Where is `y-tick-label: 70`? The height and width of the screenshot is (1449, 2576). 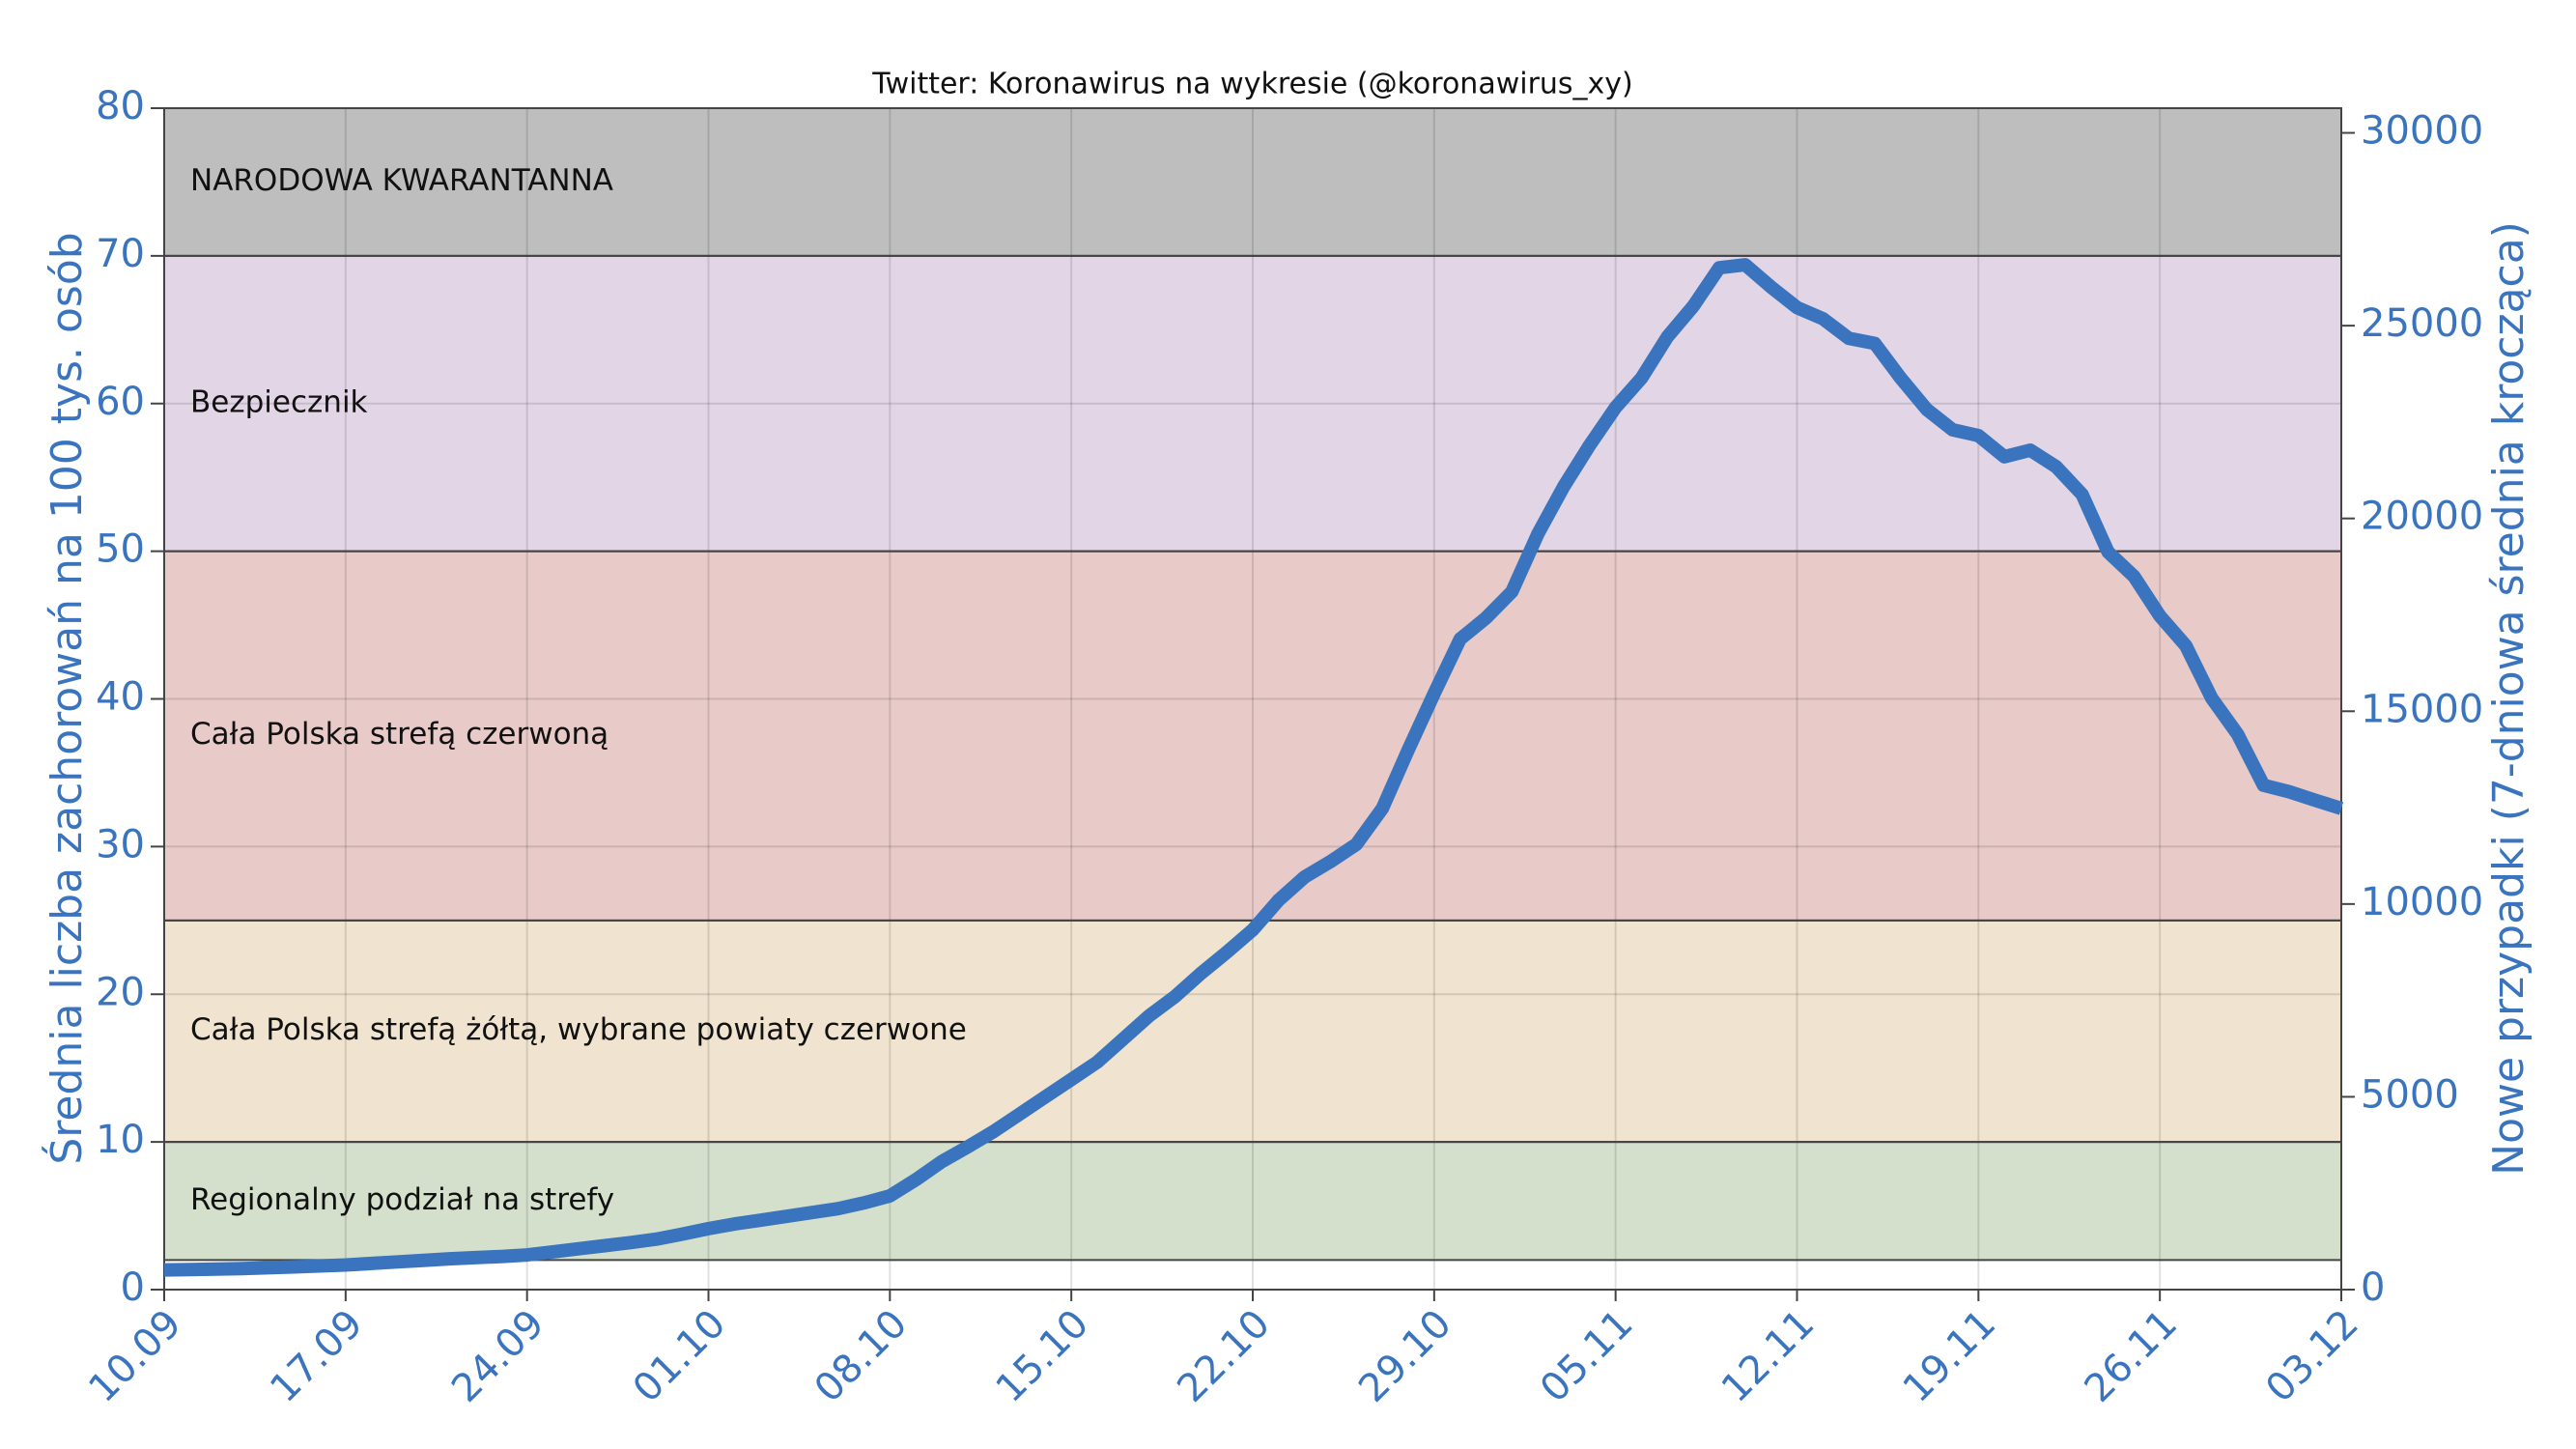 y-tick-label: 70 is located at coordinates (120, 254).